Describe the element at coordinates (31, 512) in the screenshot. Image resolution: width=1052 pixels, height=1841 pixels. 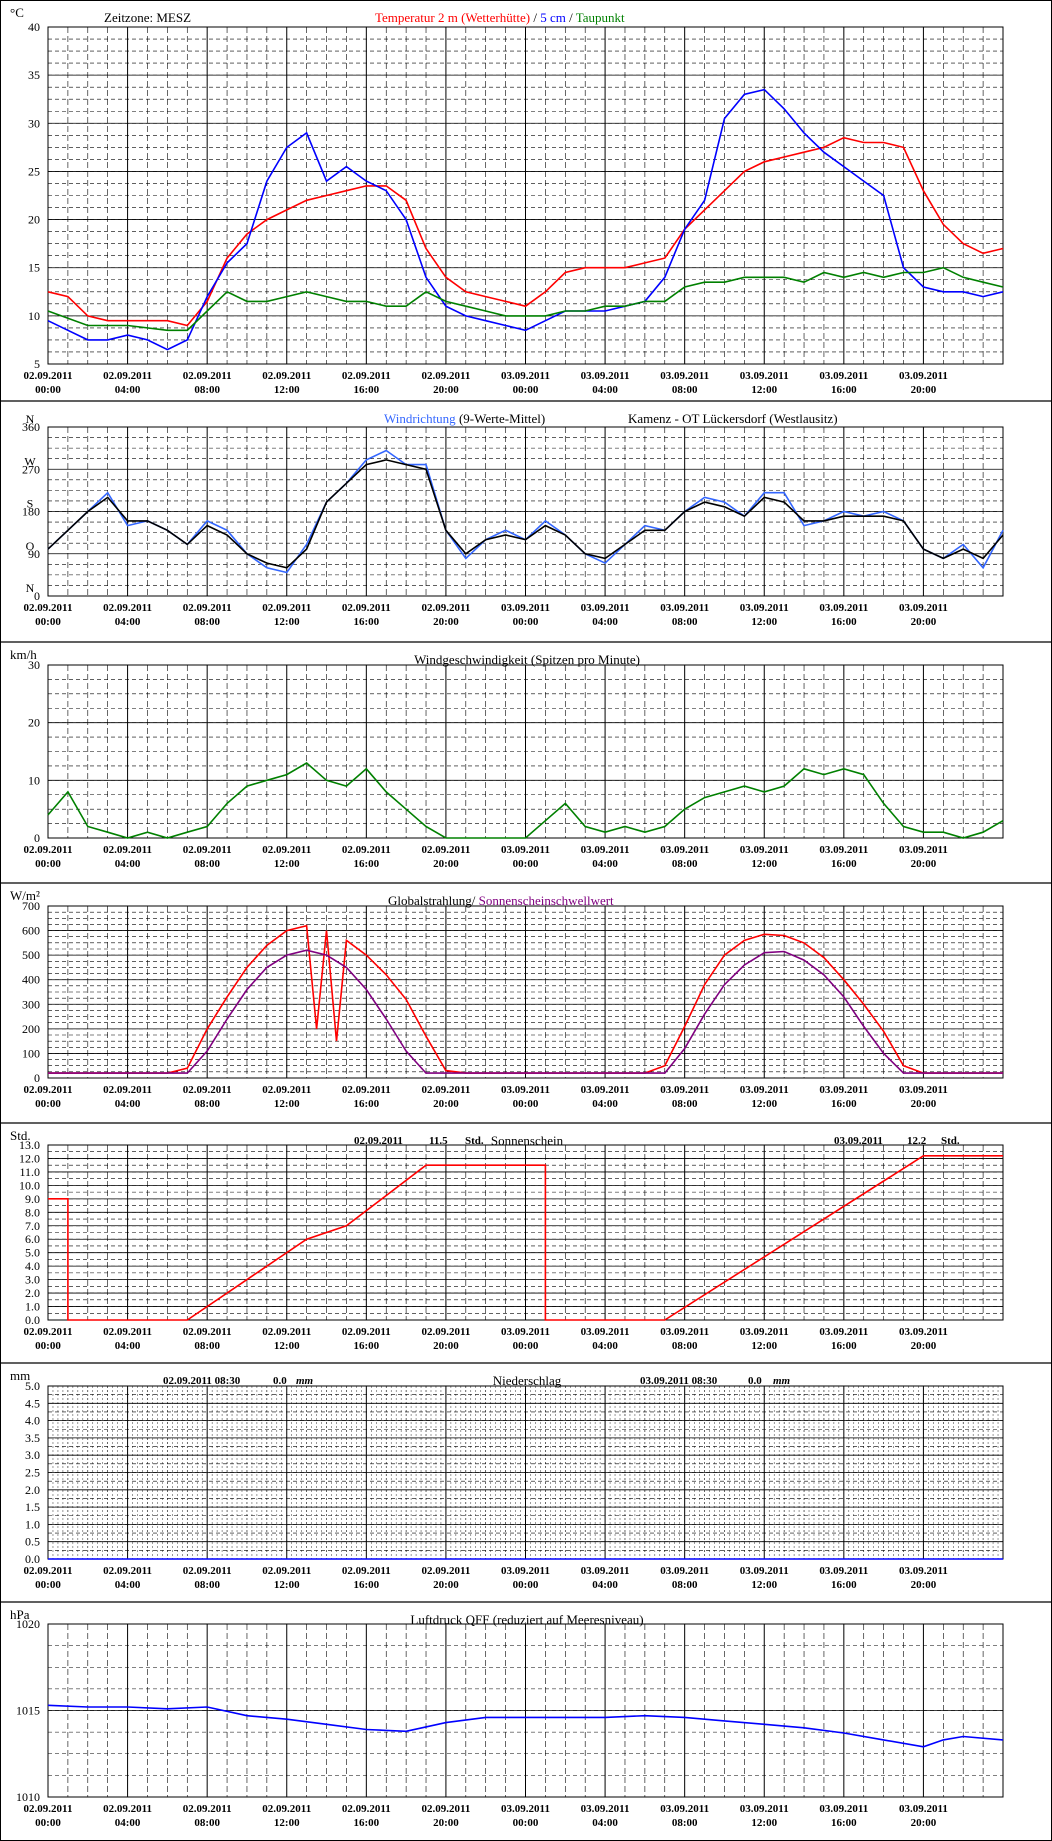
I see `y-tick-label: 180` at that location.